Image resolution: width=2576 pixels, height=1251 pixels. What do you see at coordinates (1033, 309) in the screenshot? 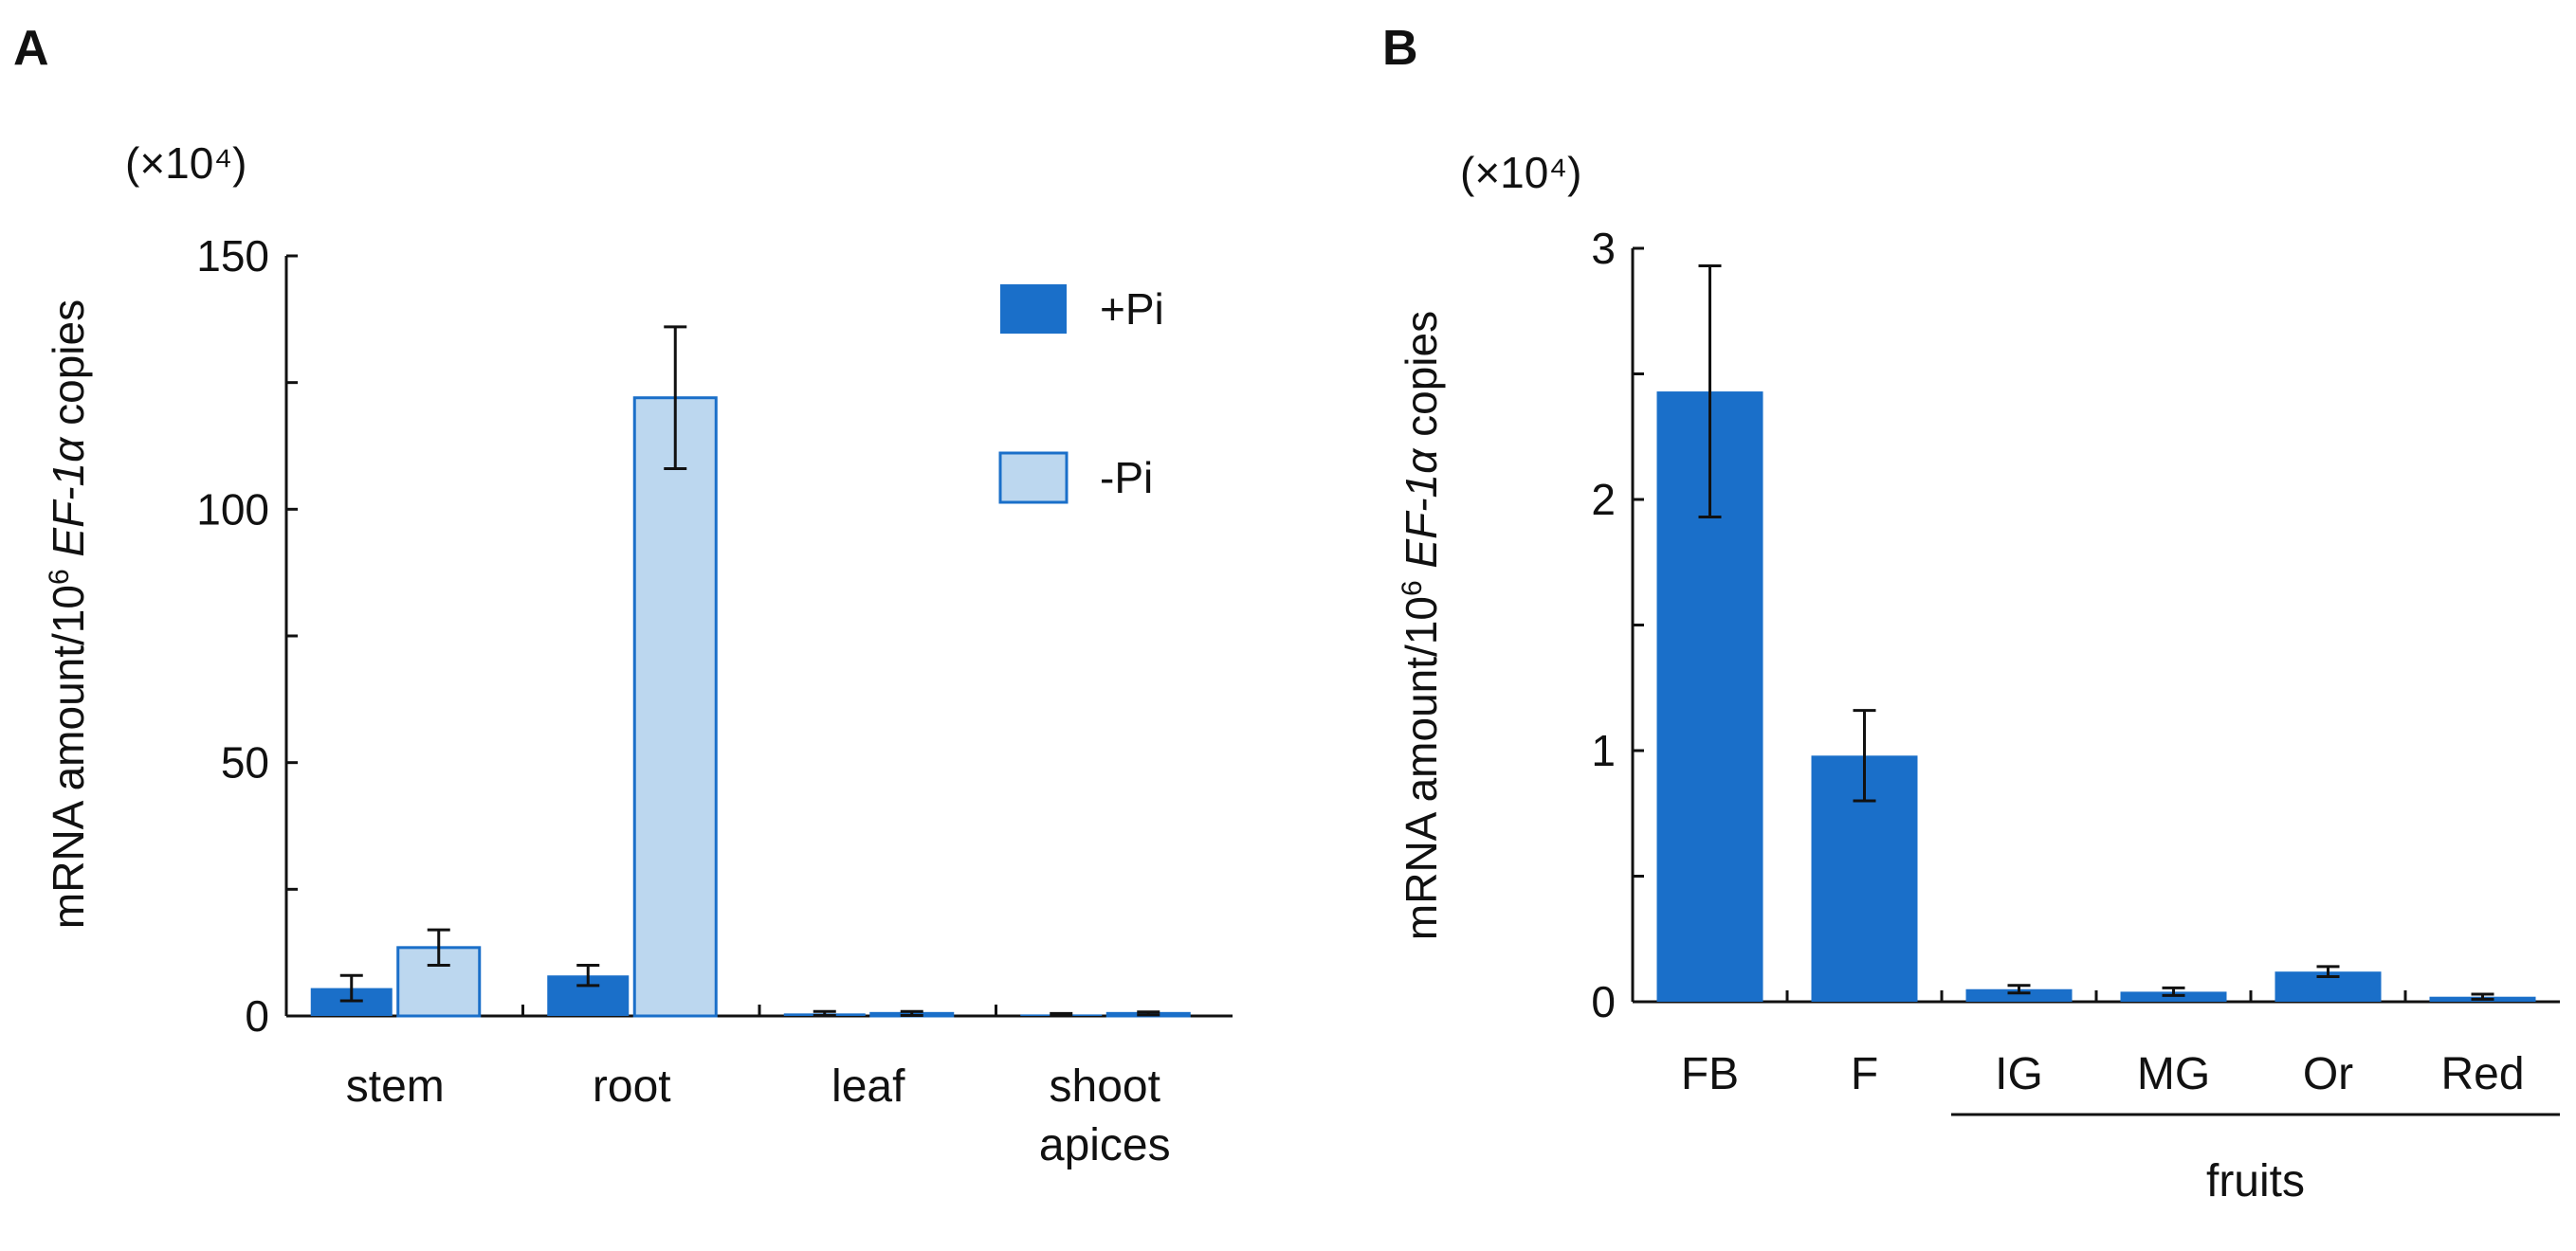
I see `legend-swatch-plus-pi` at bounding box center [1033, 309].